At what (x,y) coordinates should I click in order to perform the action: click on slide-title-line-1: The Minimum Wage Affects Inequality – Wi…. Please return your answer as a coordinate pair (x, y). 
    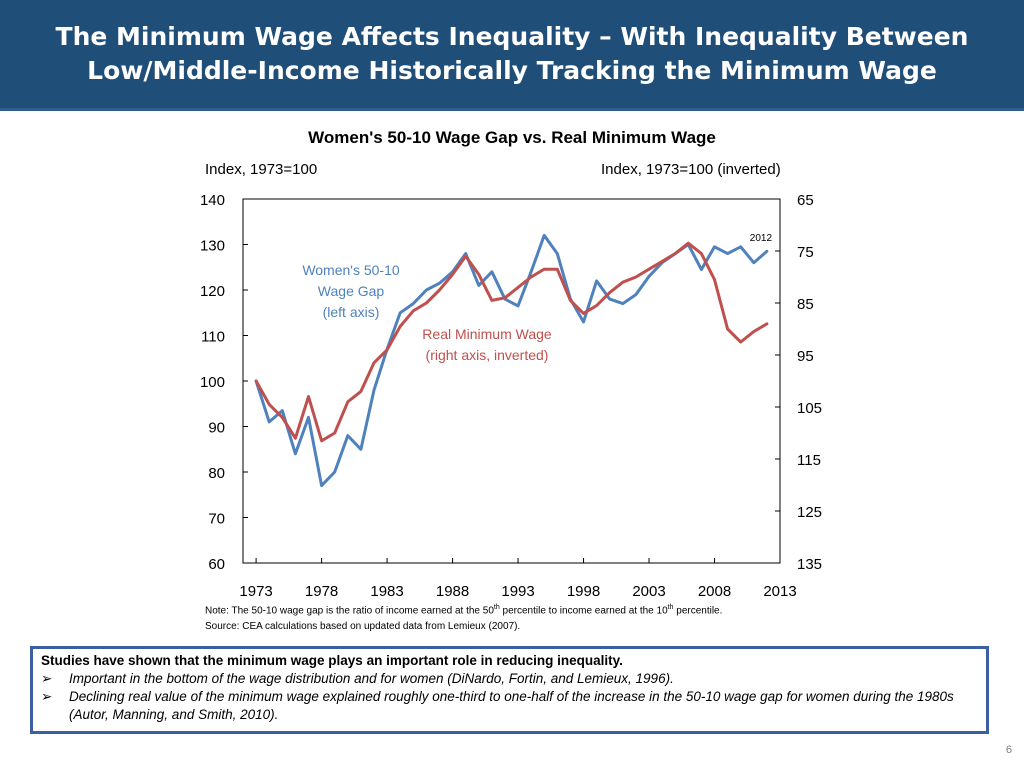
    Looking at the image, I should click on (512, 36).